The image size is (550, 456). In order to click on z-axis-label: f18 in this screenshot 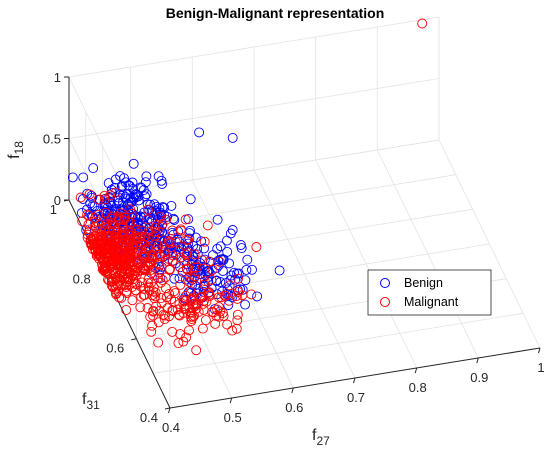, I will do `click(16, 150)`.